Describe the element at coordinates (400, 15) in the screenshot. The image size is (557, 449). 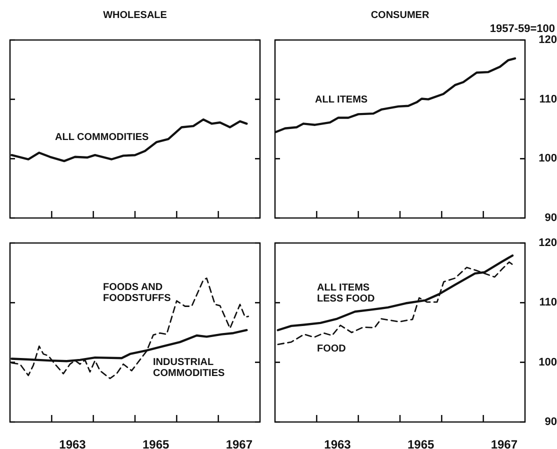
I see `chart-title: CONSUMER` at that location.